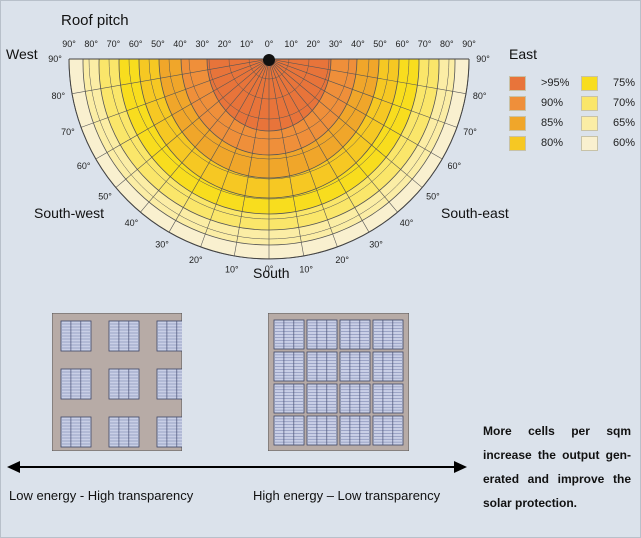 Image resolution: width=641 pixels, height=538 pixels. What do you see at coordinates (557, 479) in the screenshot?
I see `note-line: erated and improve the` at bounding box center [557, 479].